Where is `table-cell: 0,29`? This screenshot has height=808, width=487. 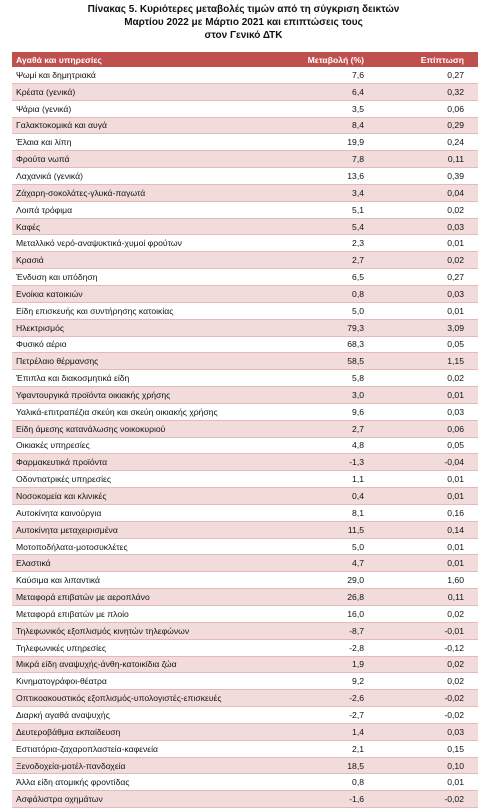 table-cell: 0,29 is located at coordinates (432, 126).